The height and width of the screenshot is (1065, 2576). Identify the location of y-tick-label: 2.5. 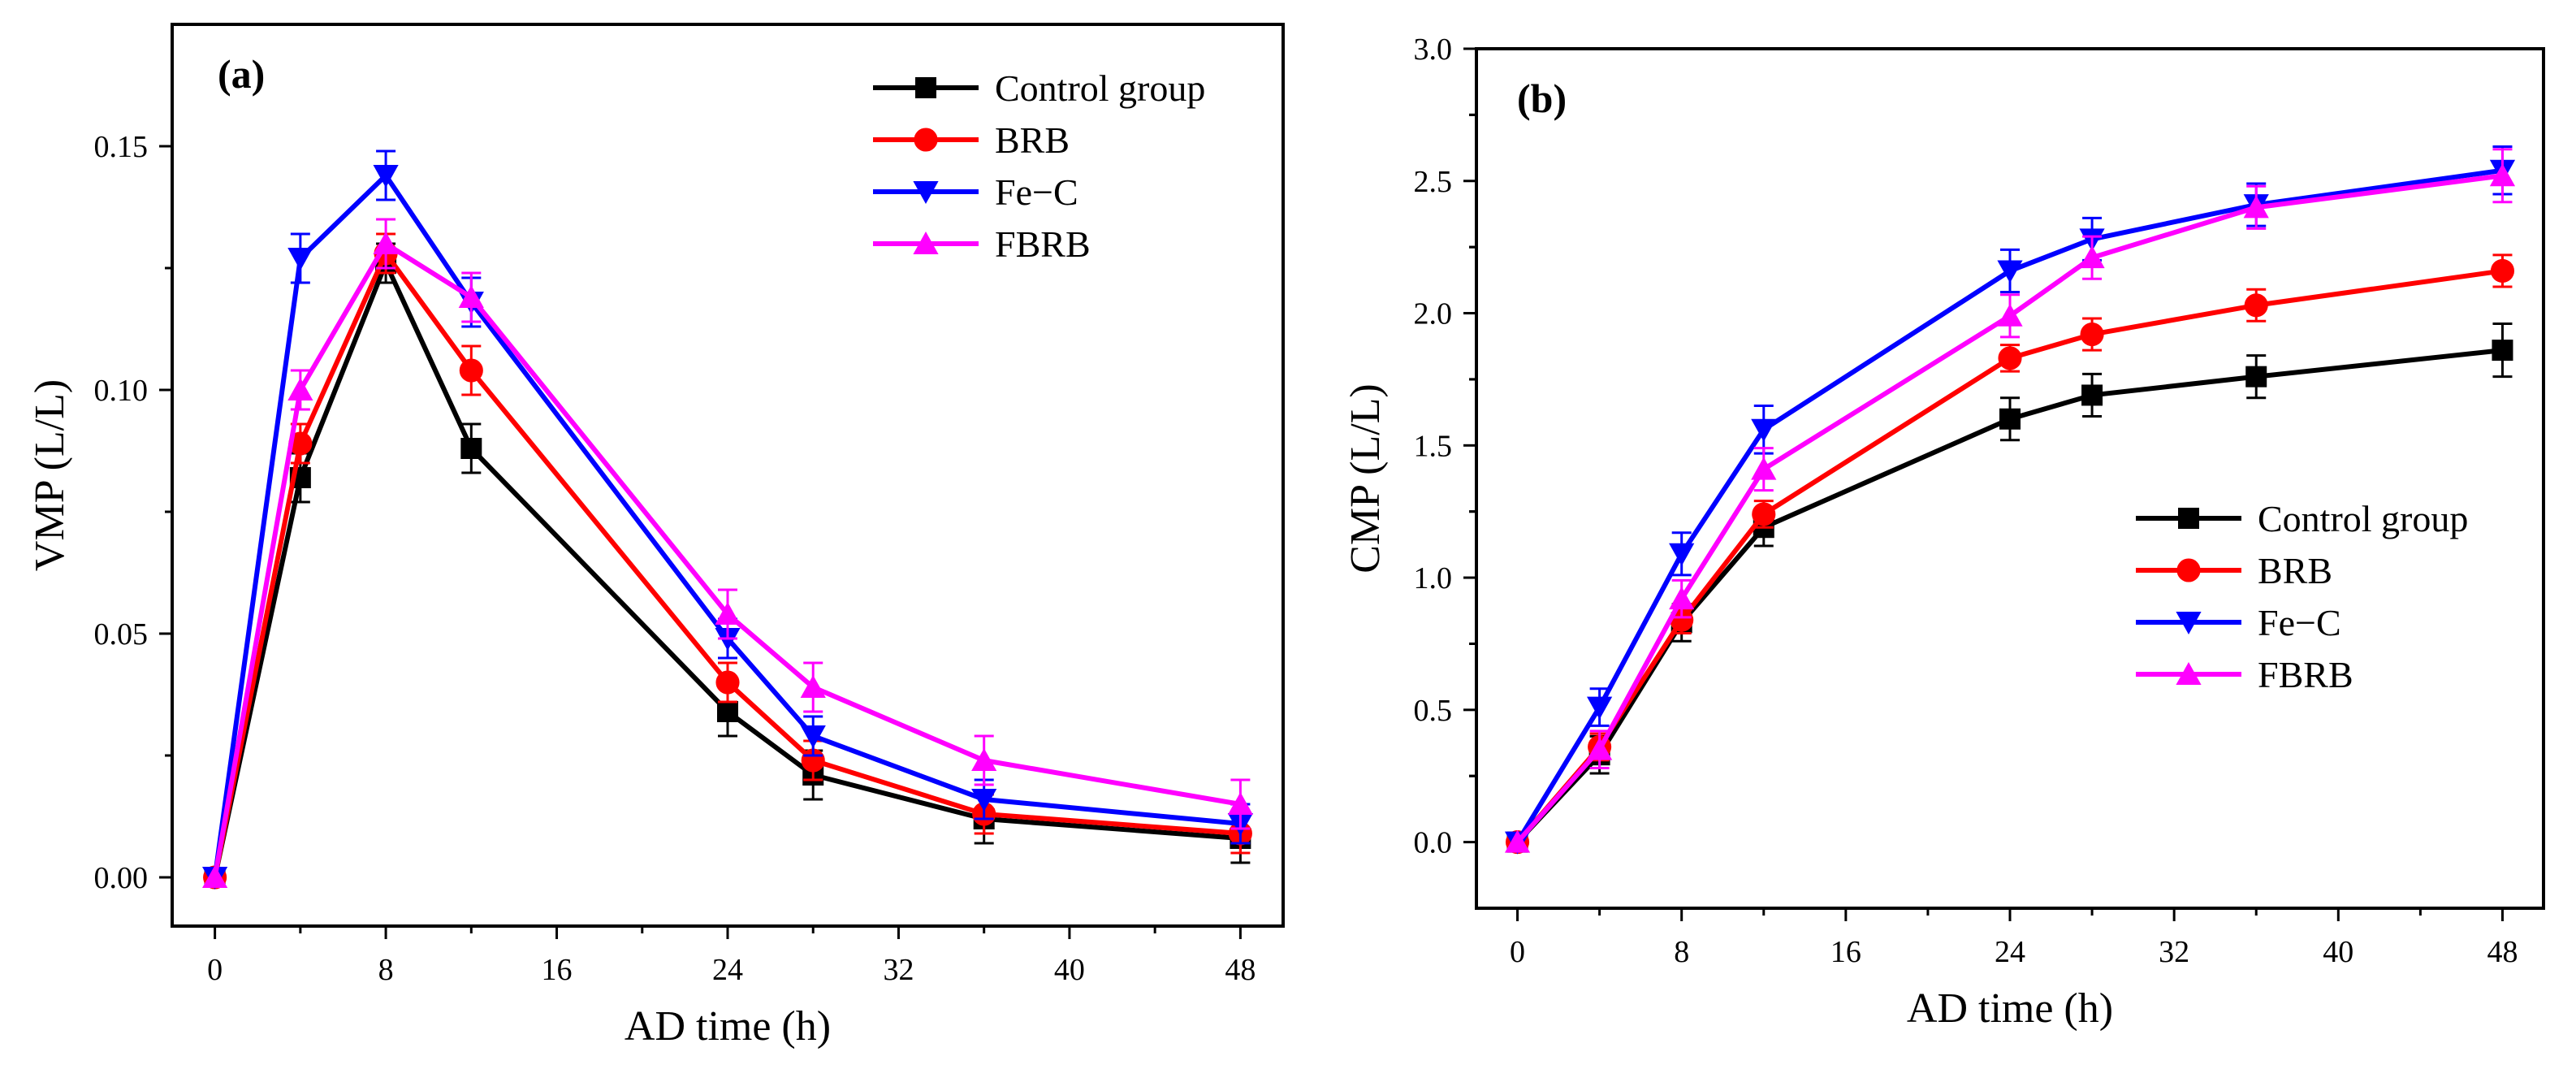
(1433, 182).